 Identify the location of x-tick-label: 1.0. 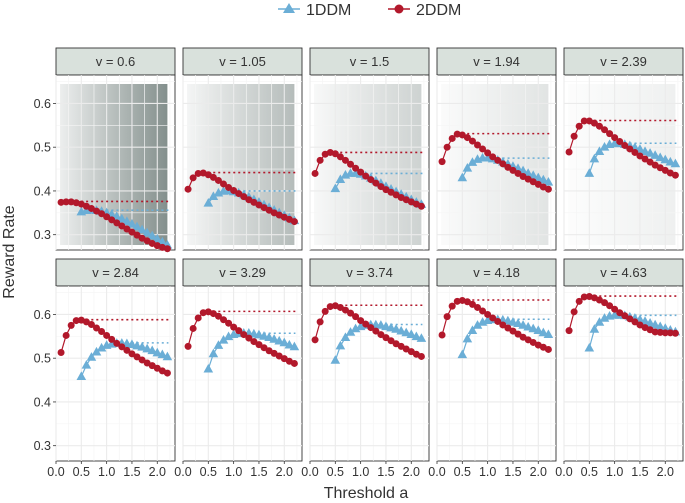
(360, 472).